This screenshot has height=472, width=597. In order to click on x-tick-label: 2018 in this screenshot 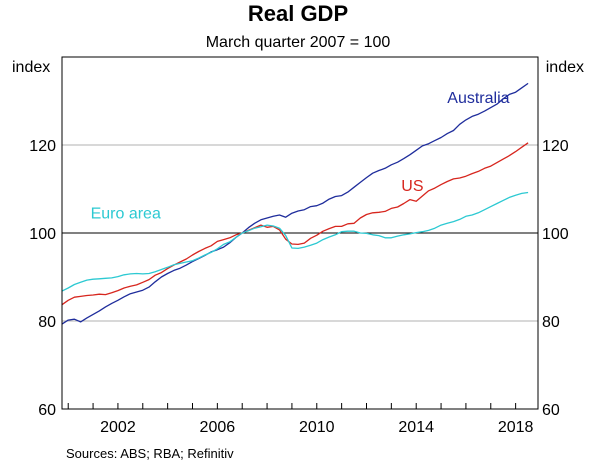, I will do `click(516, 427)`.